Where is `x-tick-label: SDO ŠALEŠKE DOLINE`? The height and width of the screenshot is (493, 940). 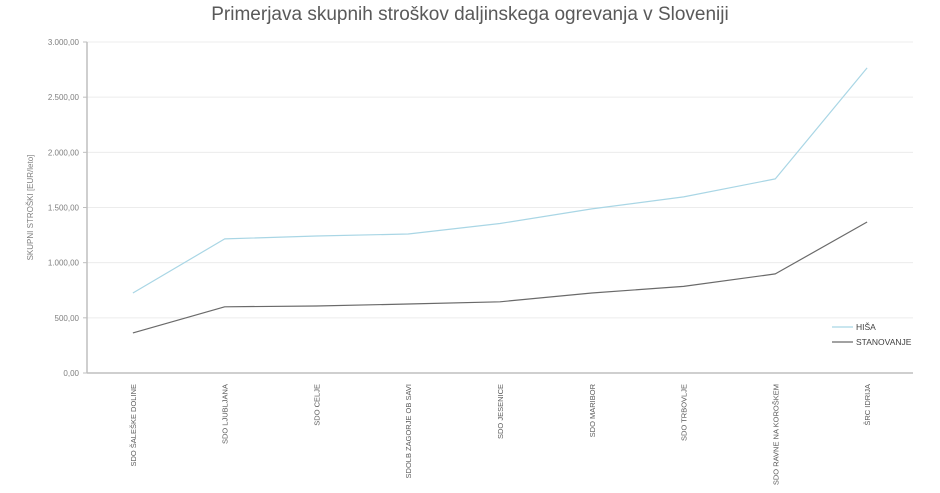
x-tick-label: SDO ŠALEŠKE DOLINE is located at coordinates (133, 425).